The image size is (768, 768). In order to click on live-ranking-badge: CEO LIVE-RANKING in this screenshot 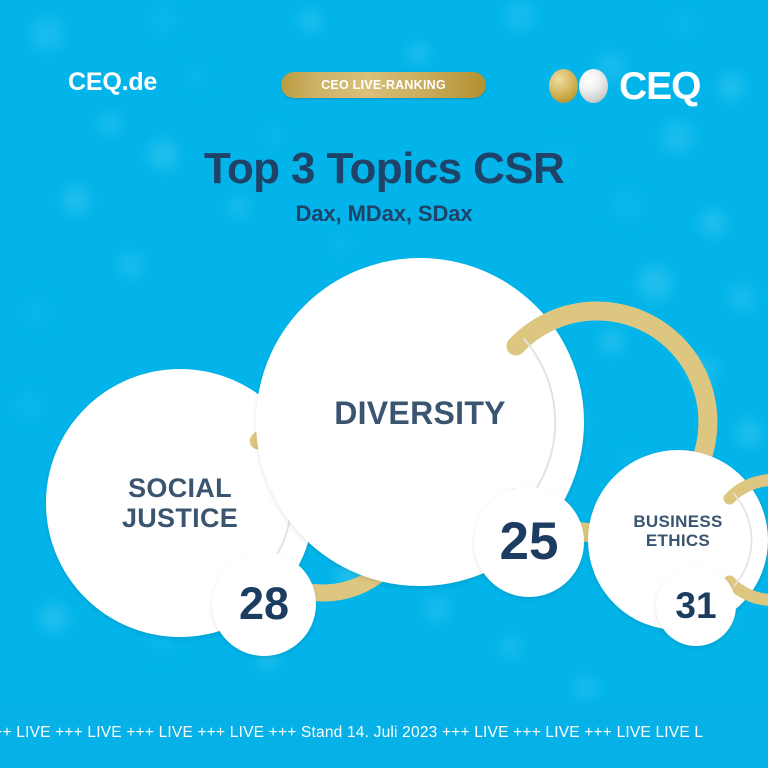, I will do `click(383, 85)`.